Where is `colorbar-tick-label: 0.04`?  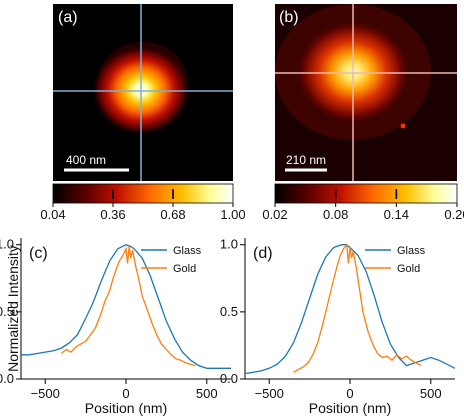 colorbar-tick-label: 0.04 is located at coordinates (52, 214).